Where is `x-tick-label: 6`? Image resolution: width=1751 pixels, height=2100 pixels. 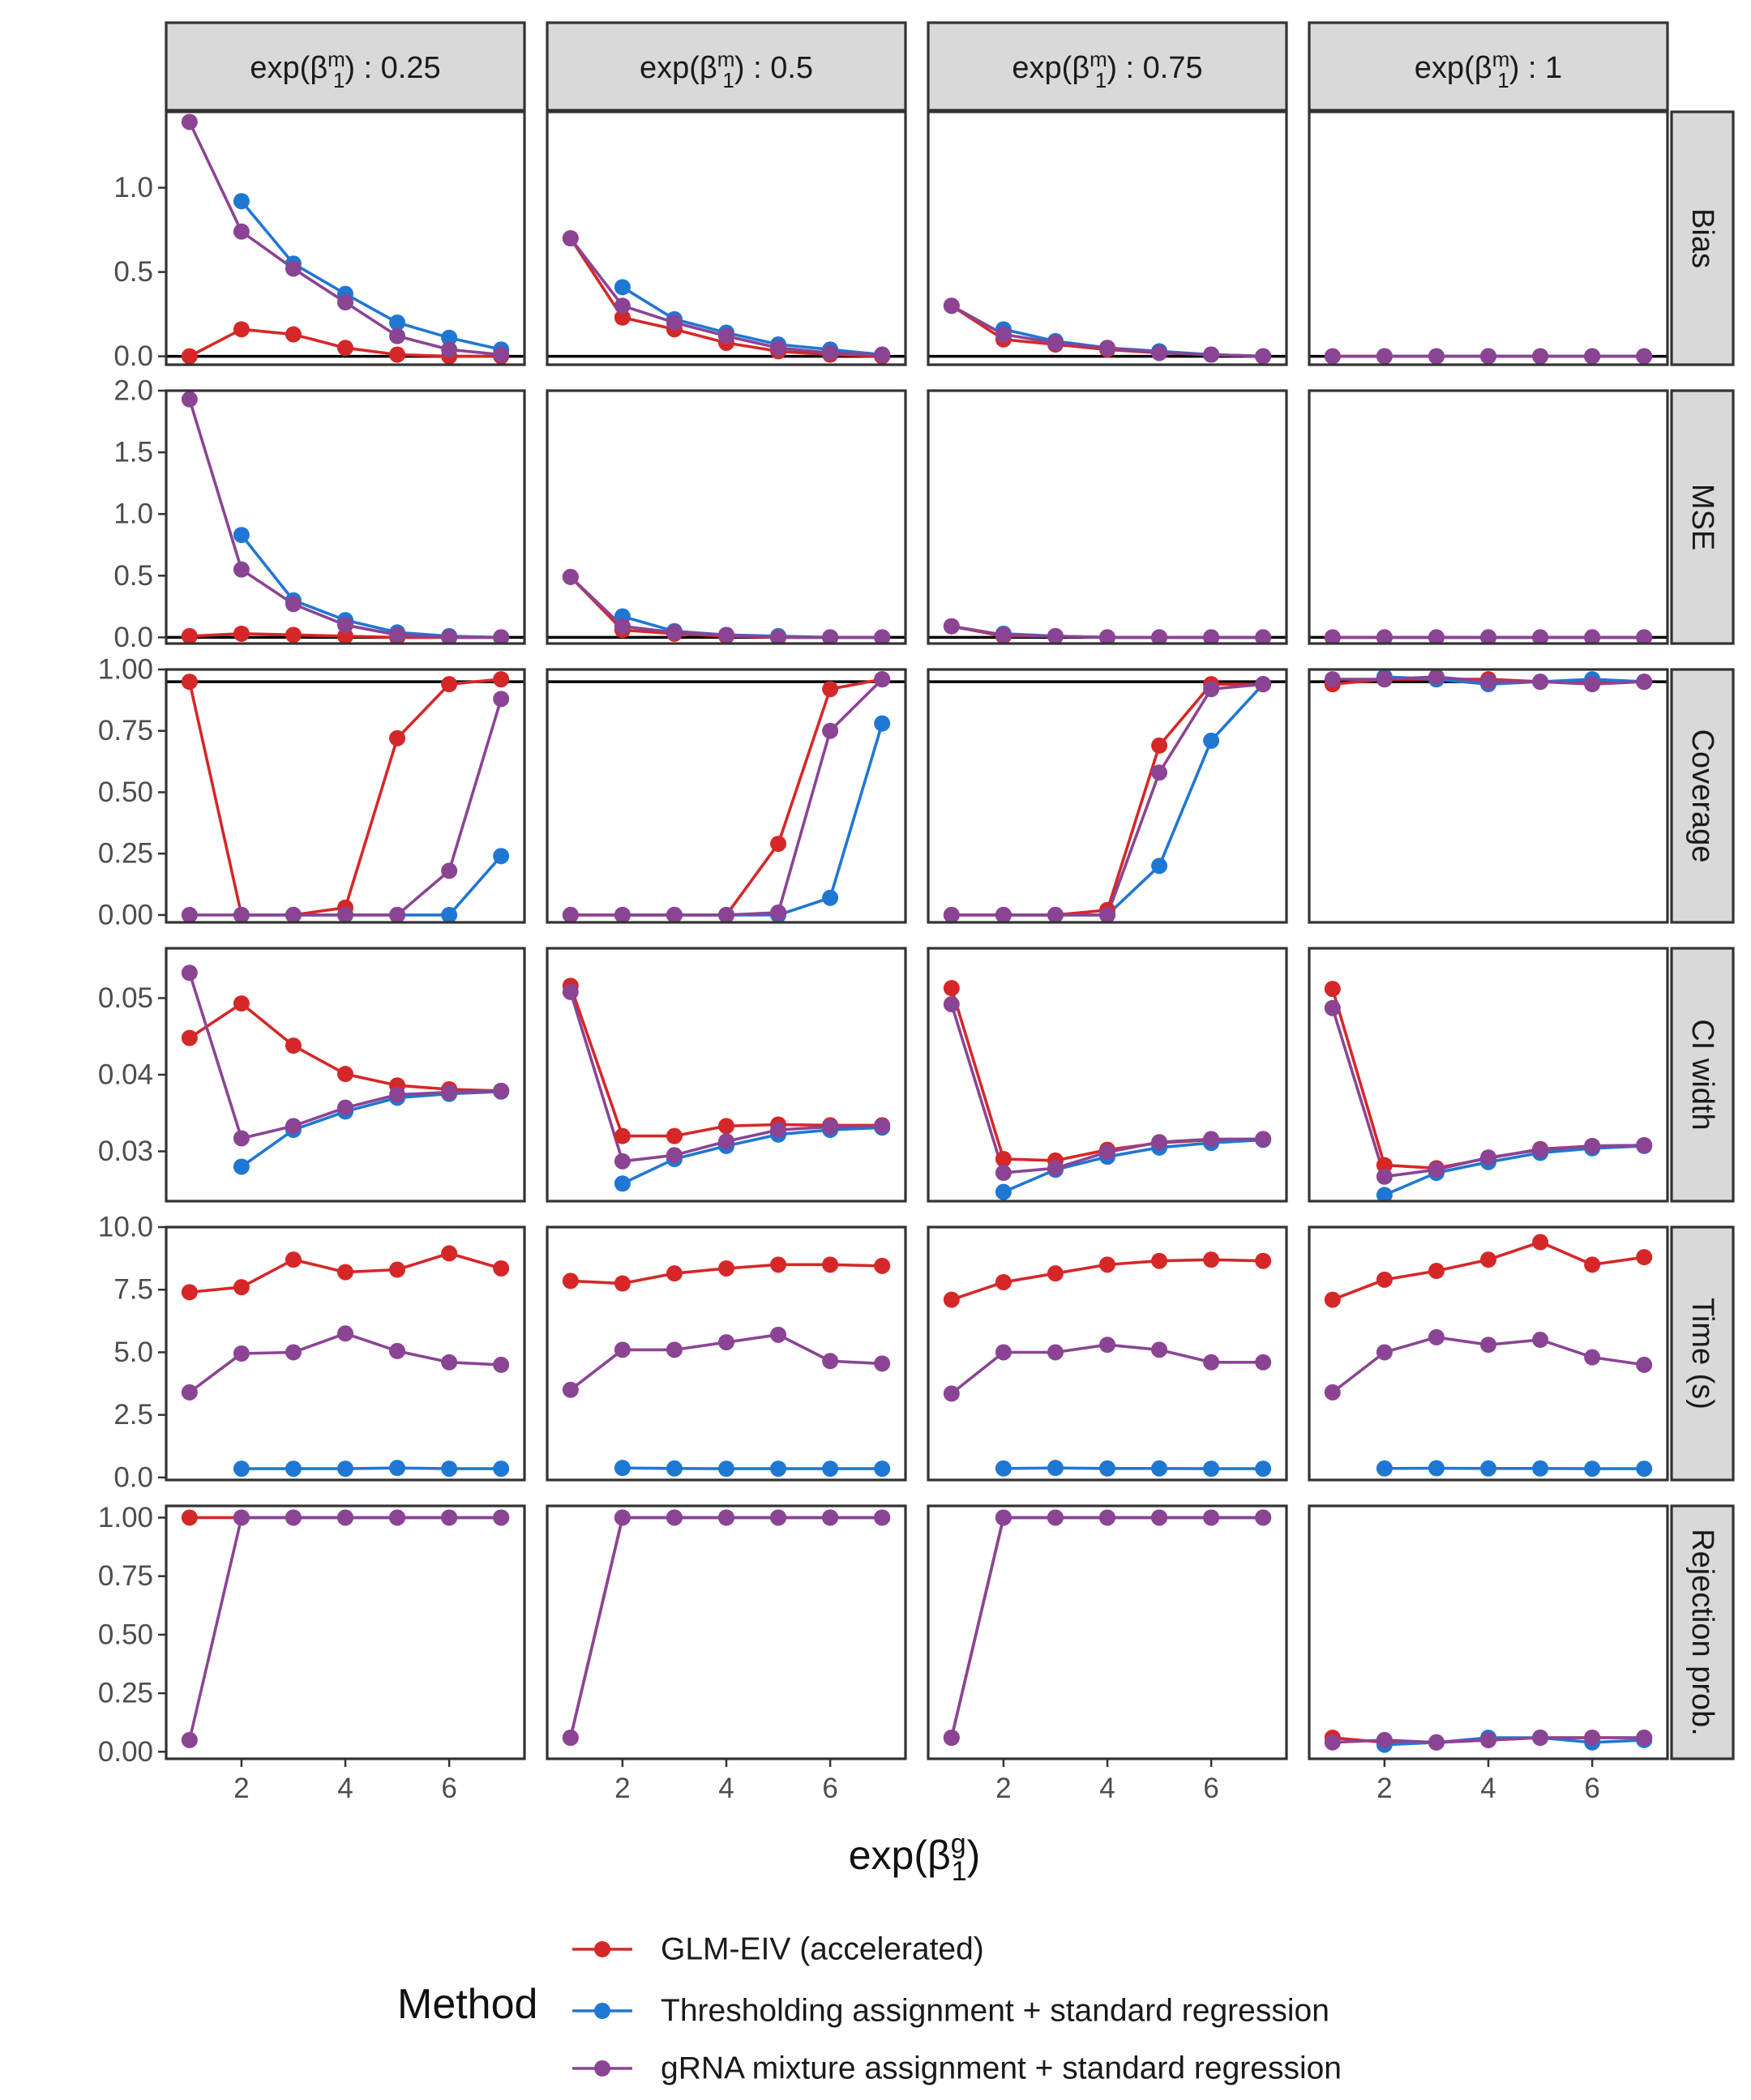 x-tick-label: 6 is located at coordinates (1591, 1788).